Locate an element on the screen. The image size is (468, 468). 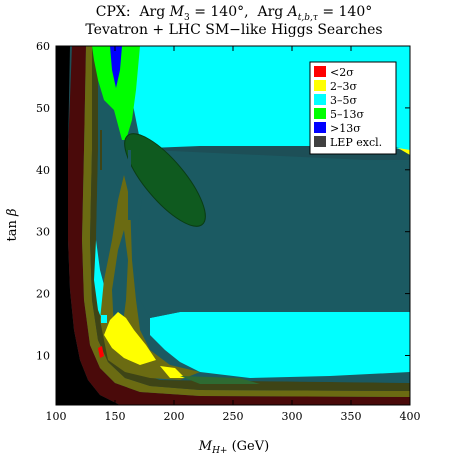
x-tick-label: 350 is located at coordinates (351, 416).